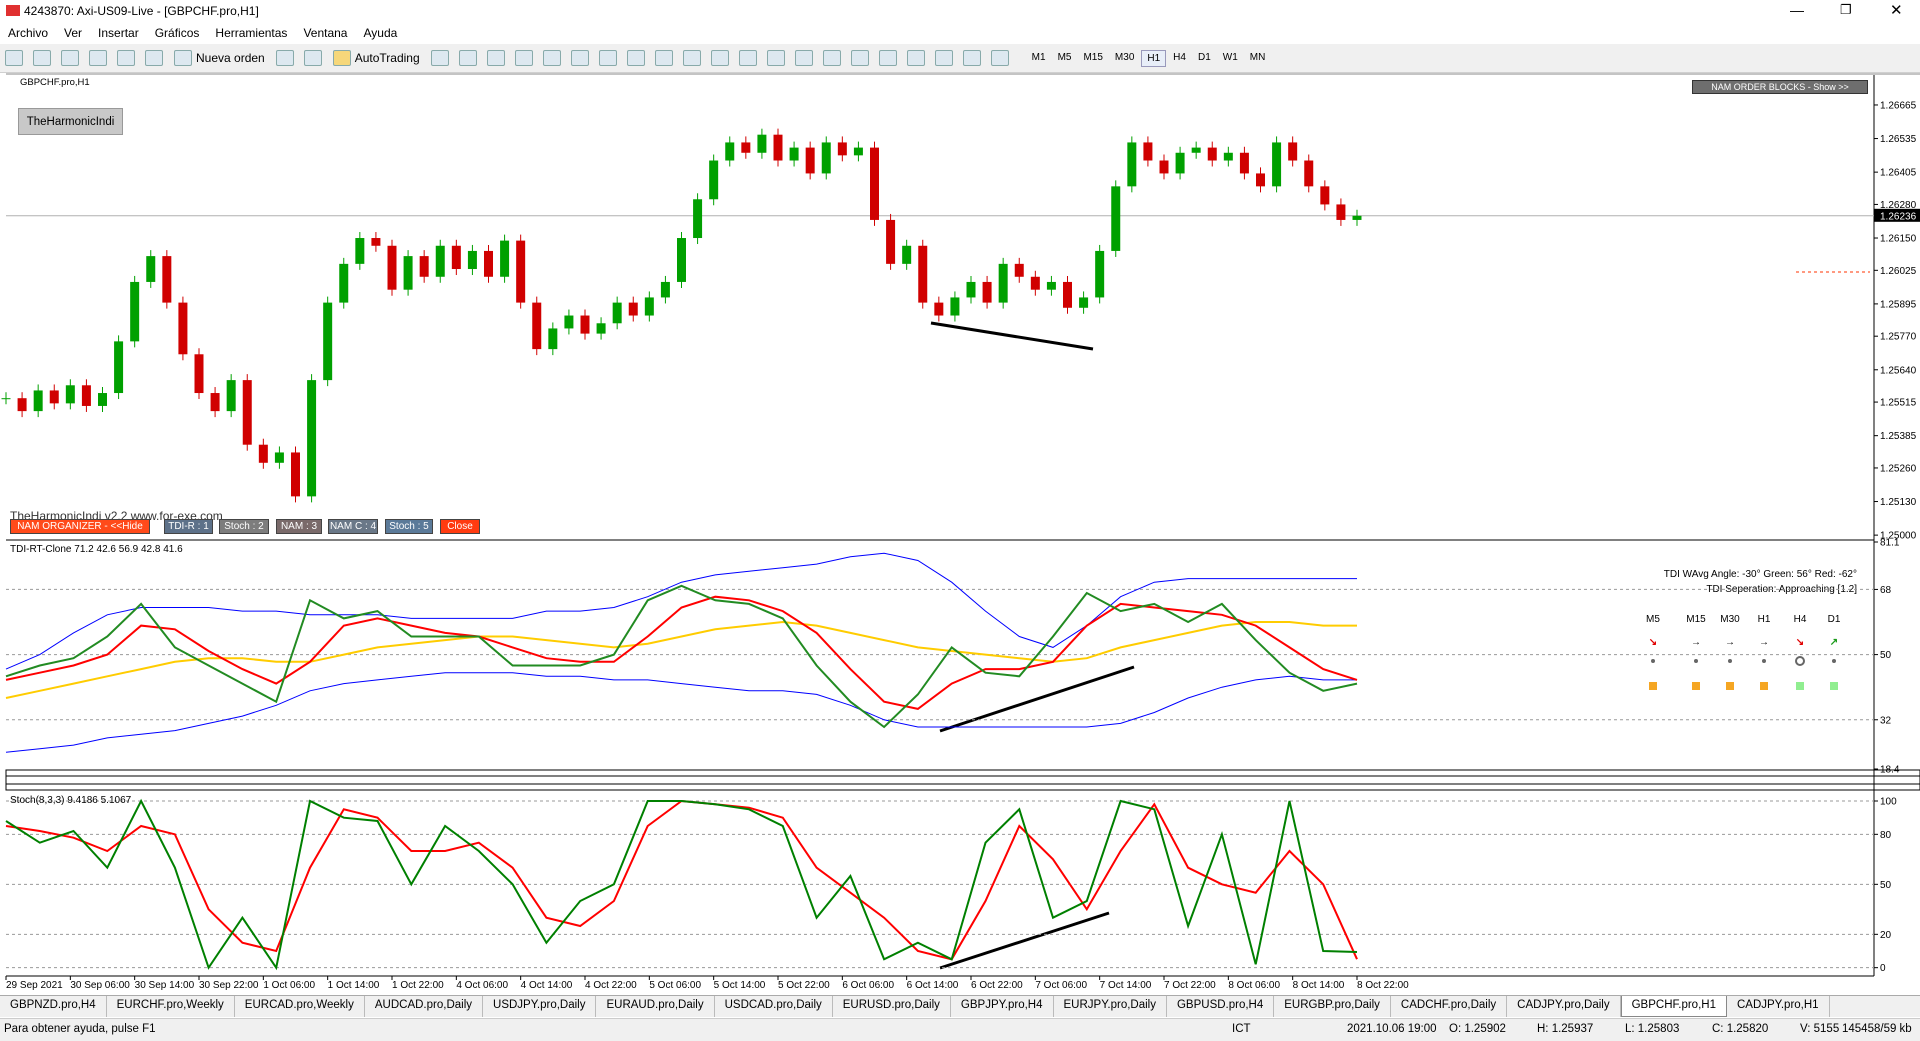  What do you see at coordinates (1230, 57) in the screenshot?
I see `timeframe-button: W1` at bounding box center [1230, 57].